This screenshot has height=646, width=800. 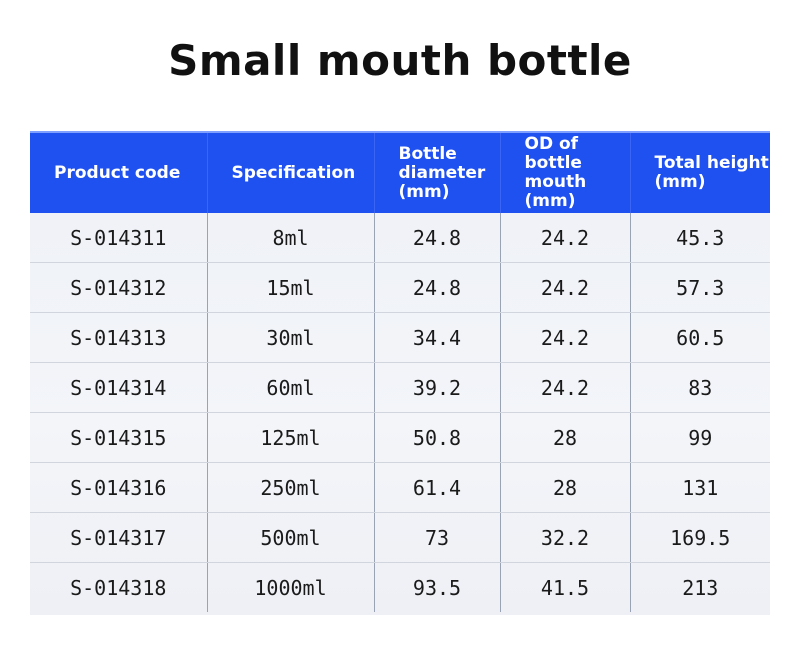 I want to click on header-label: OD of bottle mouth (mm), so click(x=555, y=172).